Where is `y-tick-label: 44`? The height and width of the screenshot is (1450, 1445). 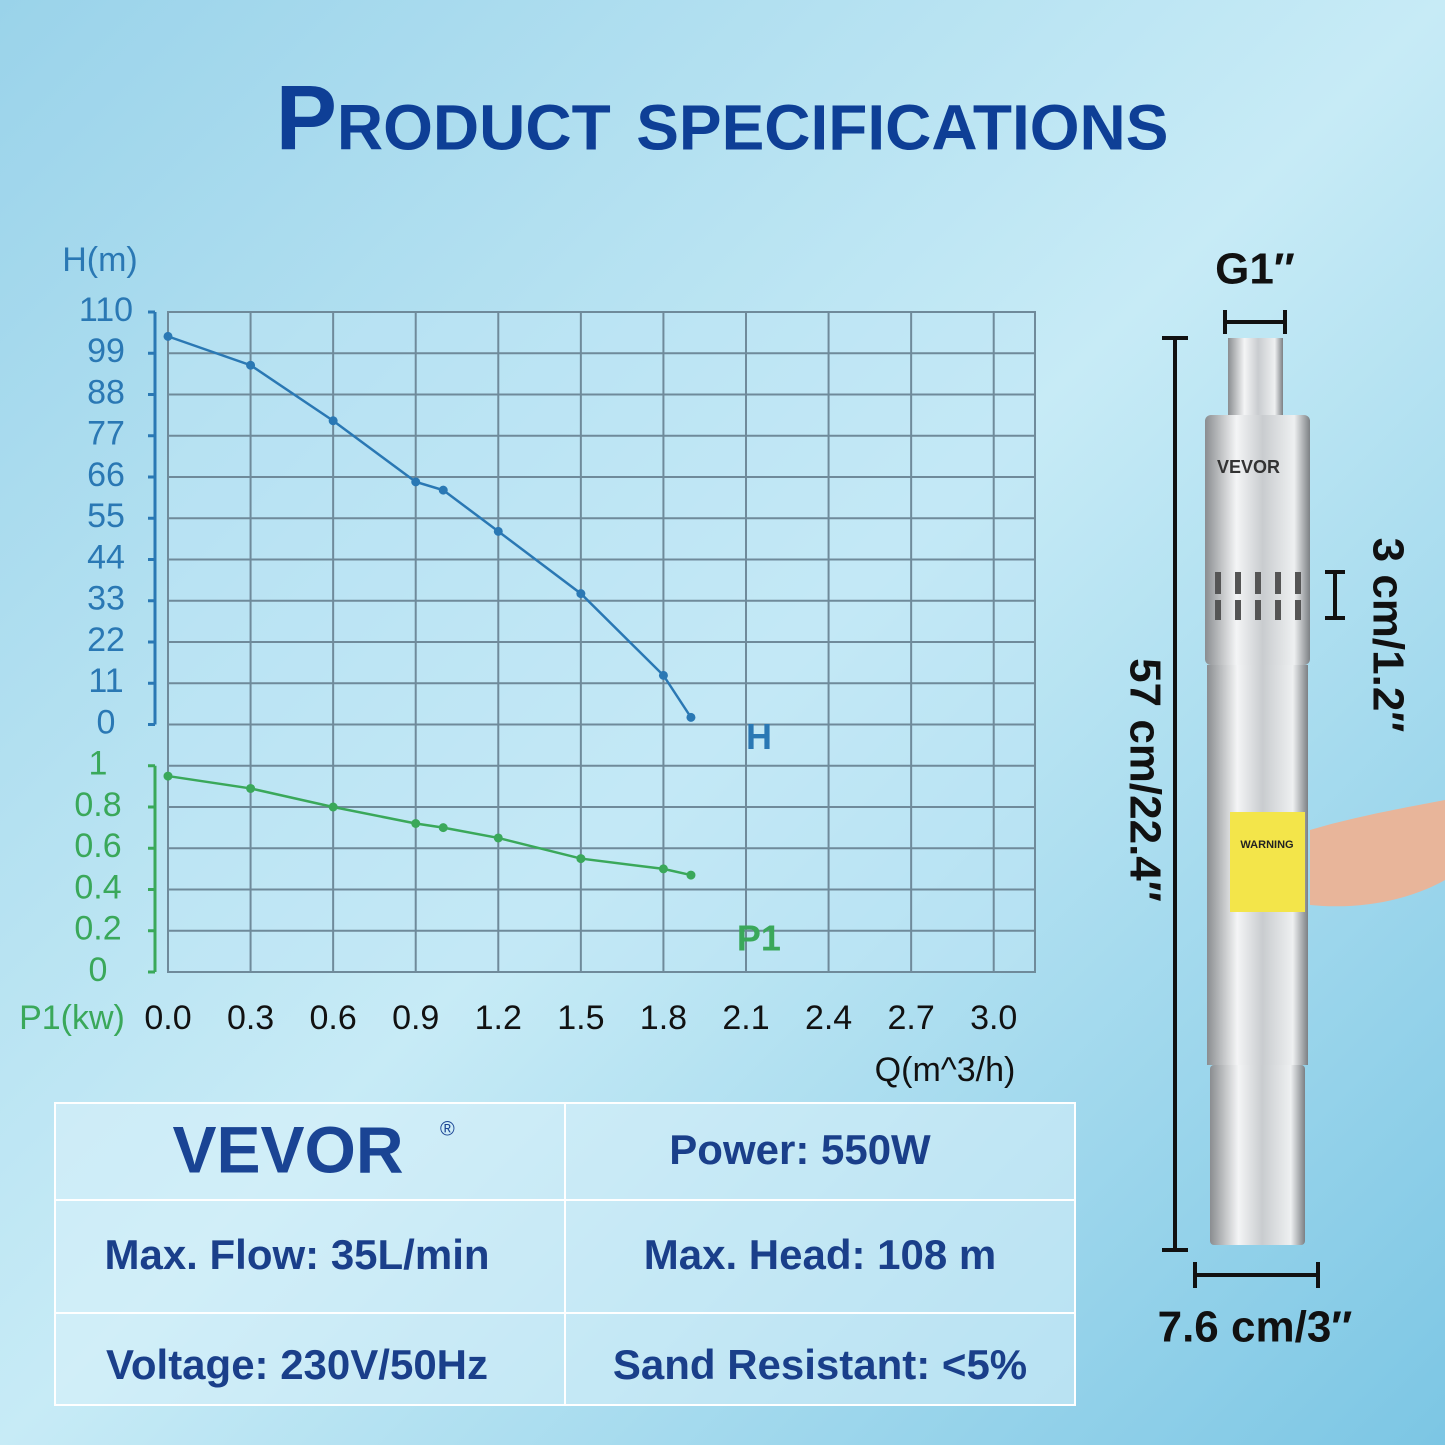
y-tick-label: 44 is located at coordinates (106, 557).